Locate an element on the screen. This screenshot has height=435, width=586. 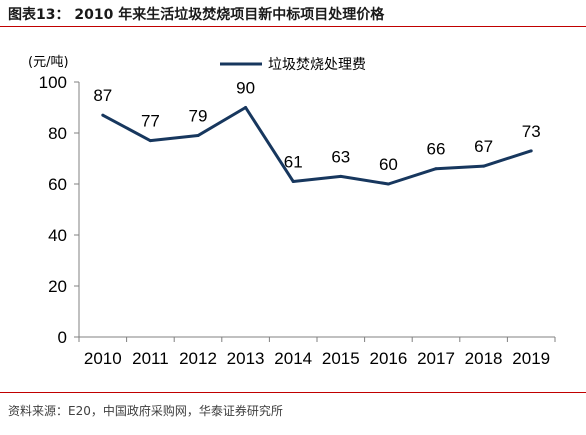
x-tick-label: 2019 is located at coordinates (531, 358).